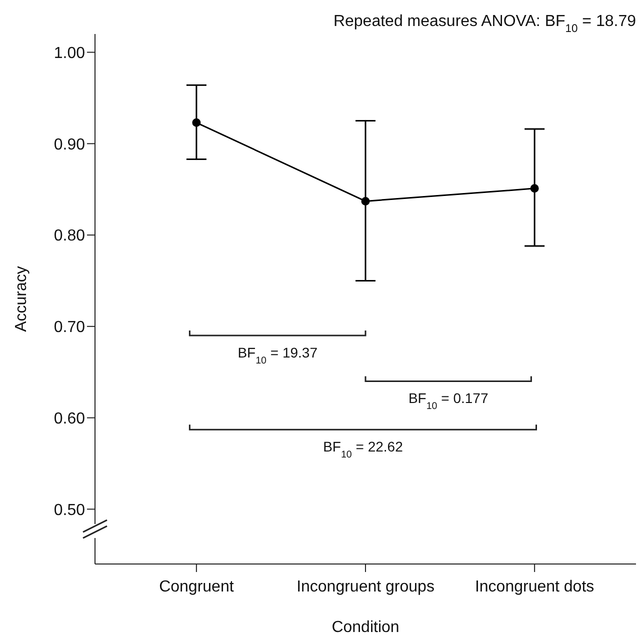  Describe the element at coordinates (363, 449) in the screenshot. I see `annotation: BF$_{10}$ = 22.62` at that location.